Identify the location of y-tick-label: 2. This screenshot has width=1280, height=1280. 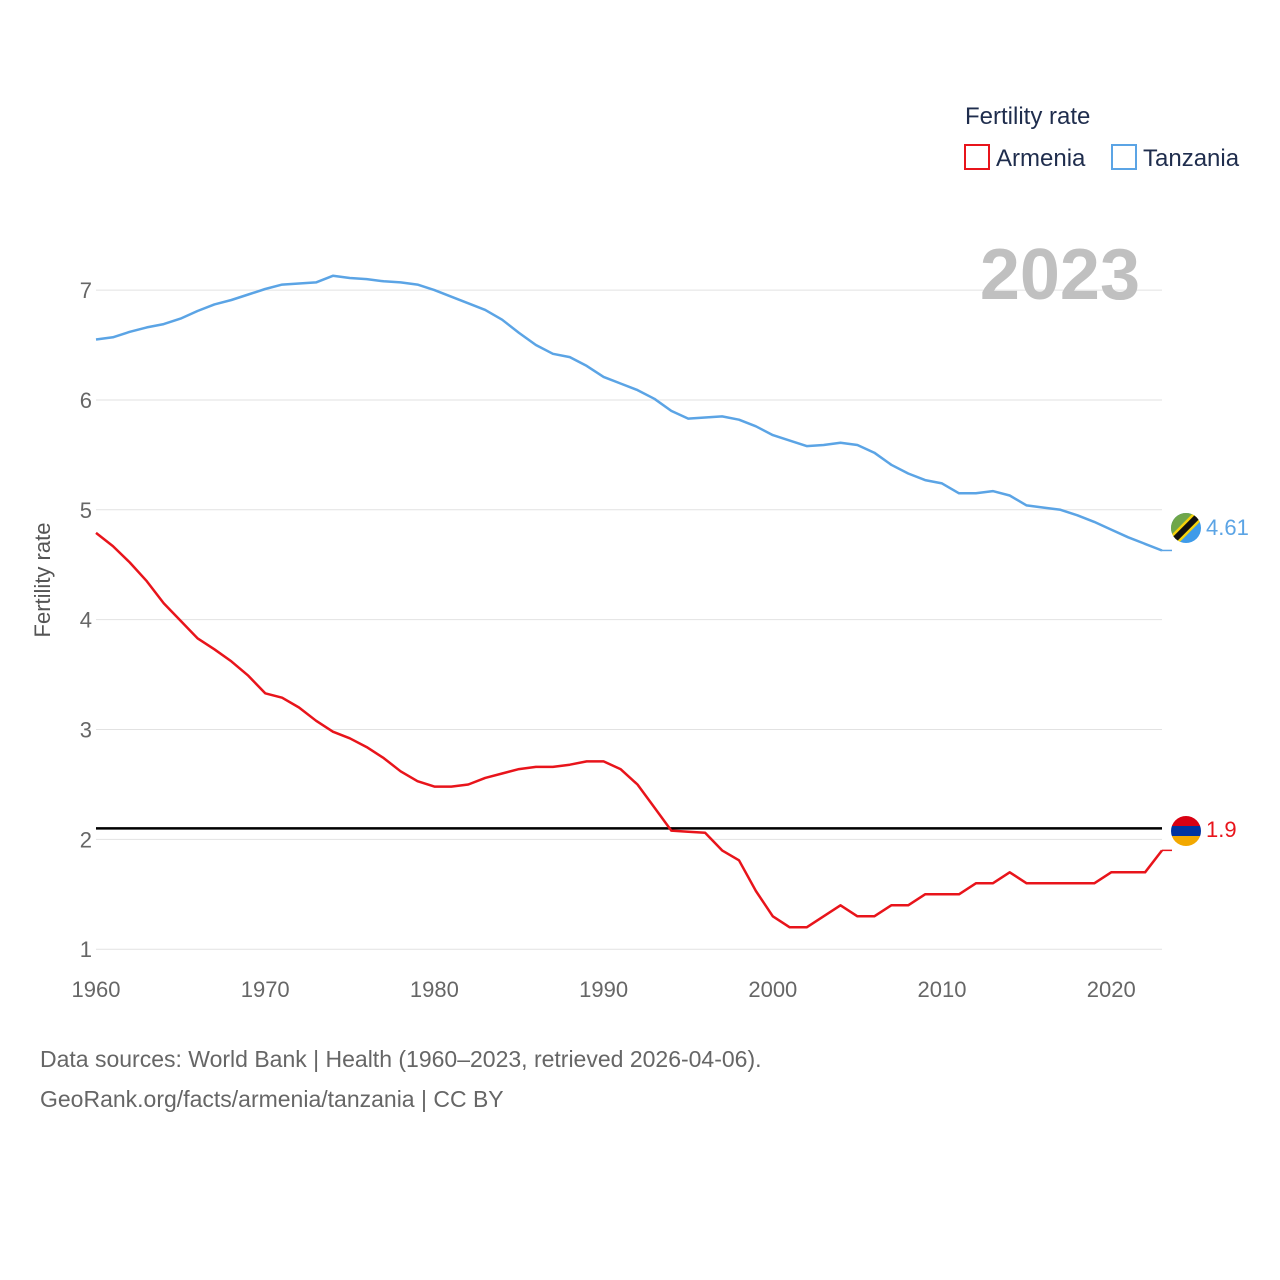
(86, 839).